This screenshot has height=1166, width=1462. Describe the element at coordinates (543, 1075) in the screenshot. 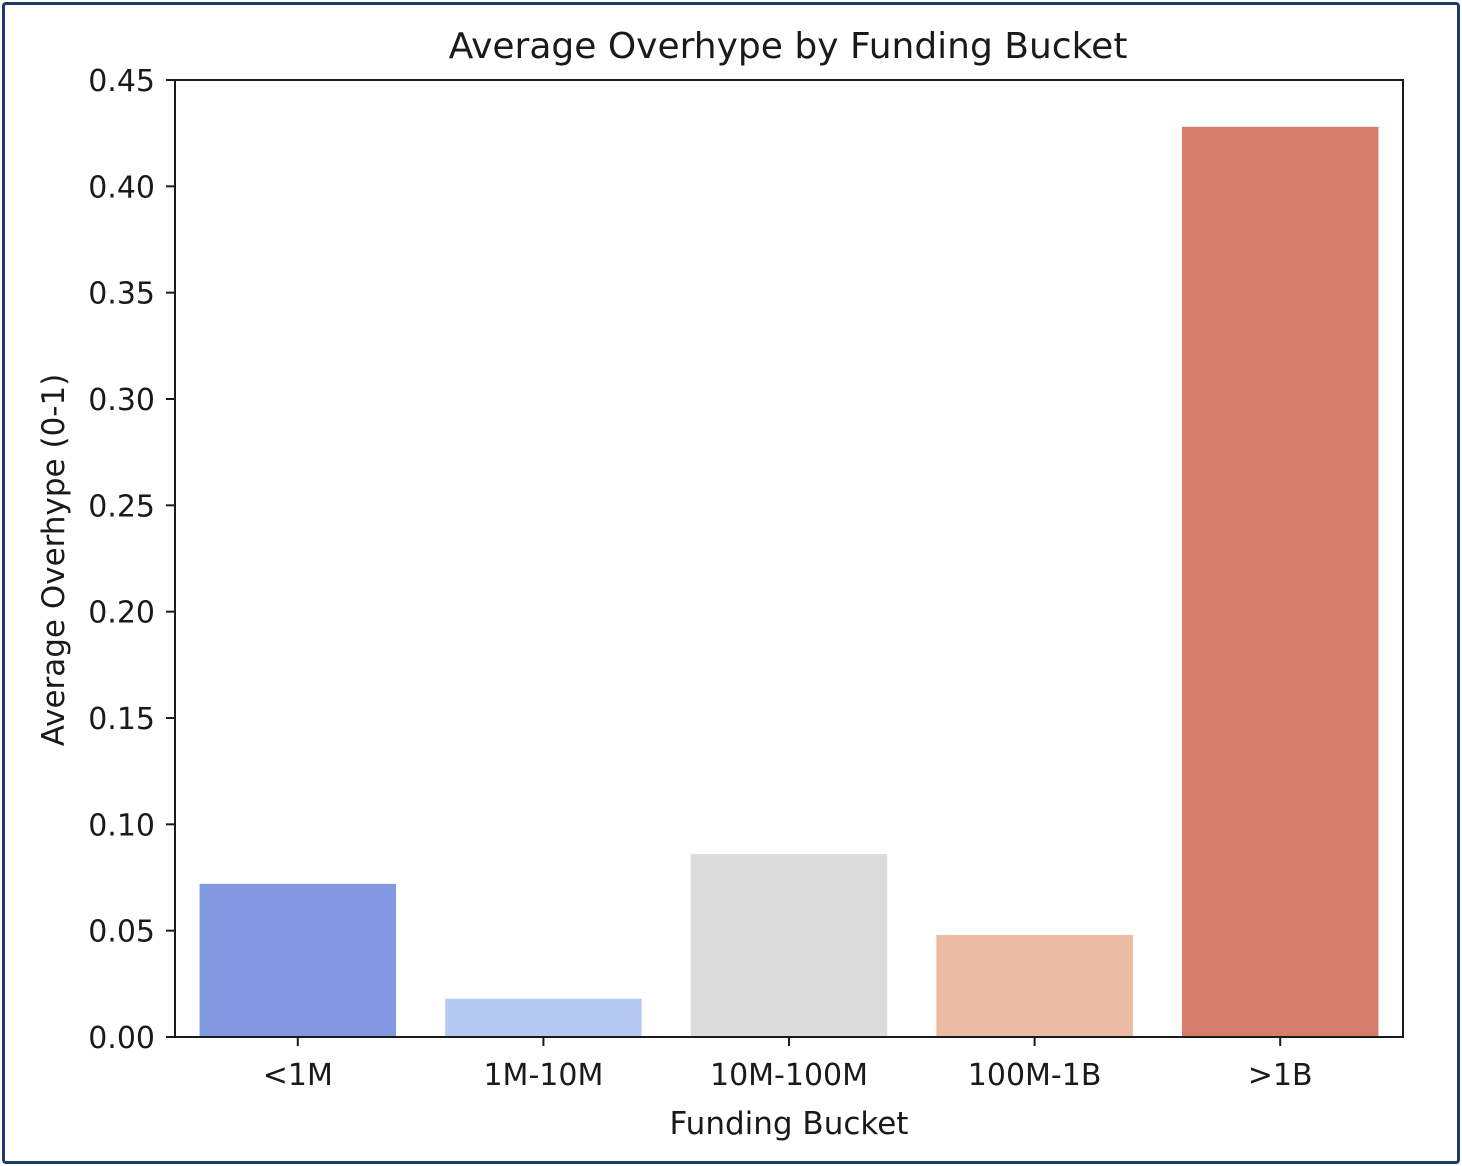

I see `x-tick-label-2: 1M-10M` at that location.